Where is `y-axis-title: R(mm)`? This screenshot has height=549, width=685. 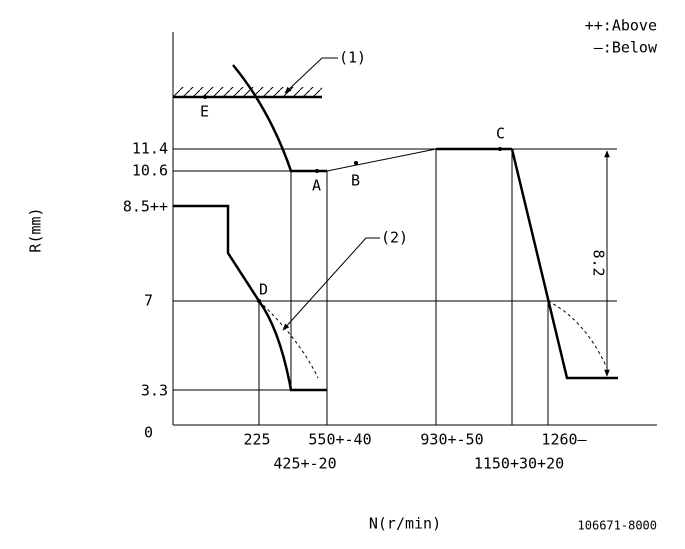 y-axis-title: R(mm) is located at coordinates (36, 229).